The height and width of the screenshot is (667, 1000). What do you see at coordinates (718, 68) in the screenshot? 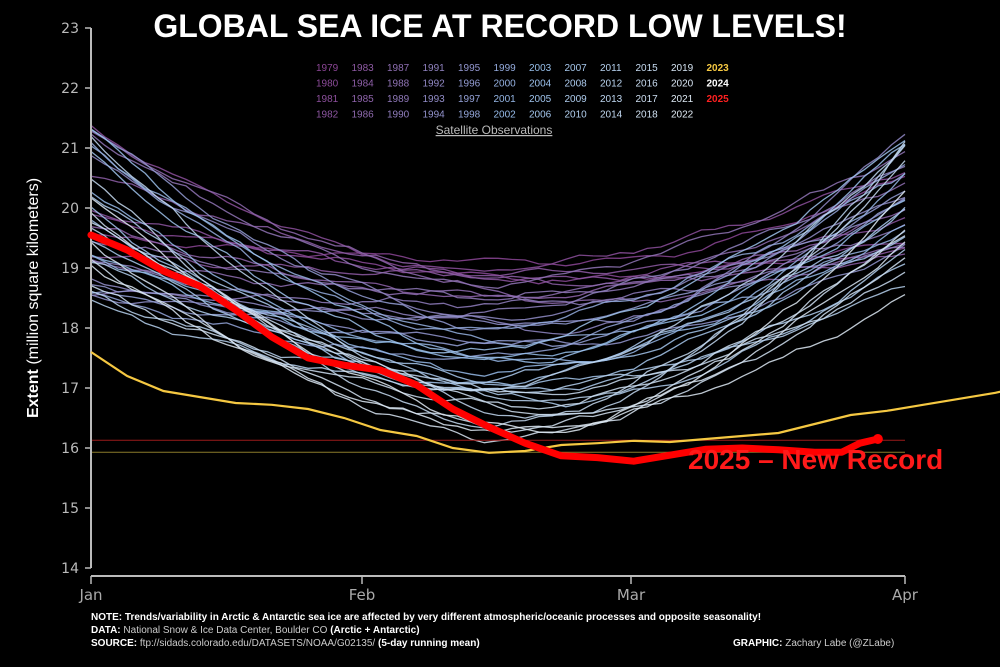
I see `legend-year-2023: 2023` at bounding box center [718, 68].